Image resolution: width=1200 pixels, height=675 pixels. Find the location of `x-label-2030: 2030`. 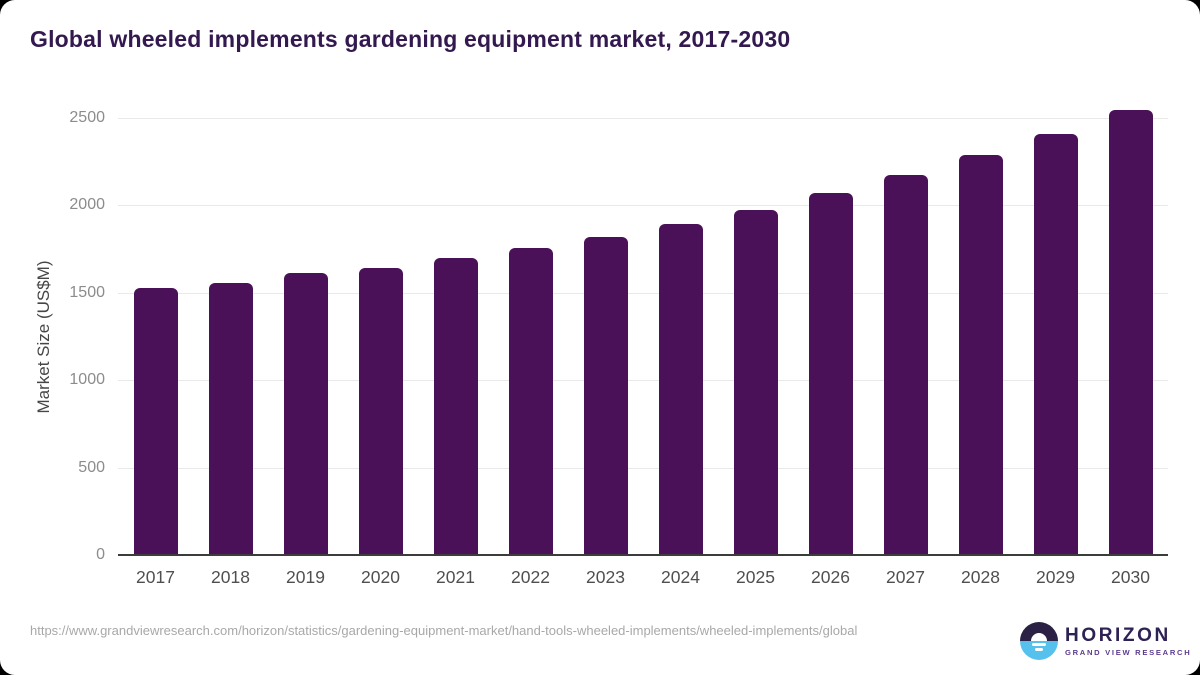

x-label-2030: 2030 is located at coordinates (1130, 577).